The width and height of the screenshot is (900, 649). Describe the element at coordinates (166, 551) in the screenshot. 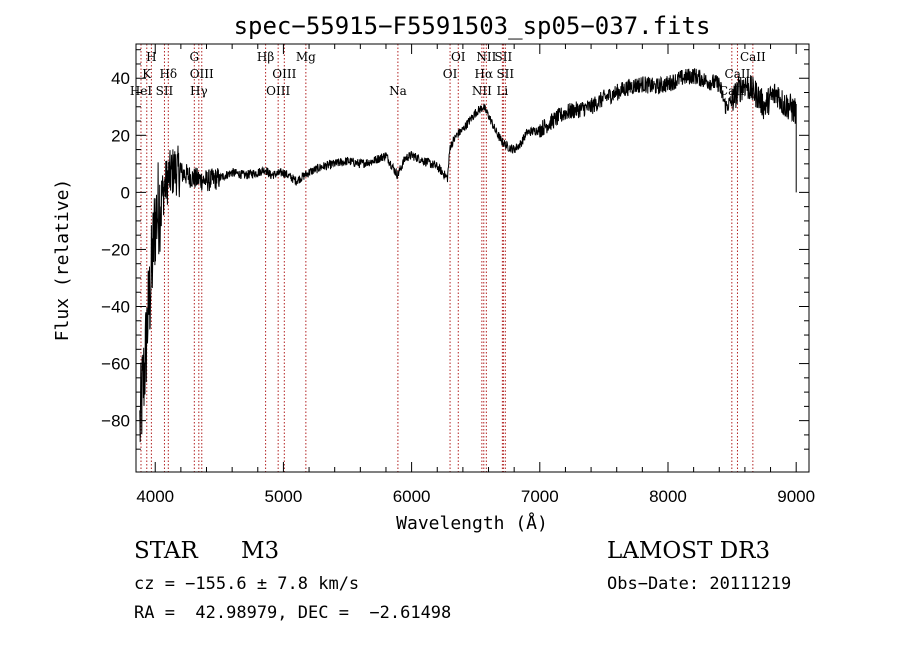

I see `object-class: STAR` at that location.